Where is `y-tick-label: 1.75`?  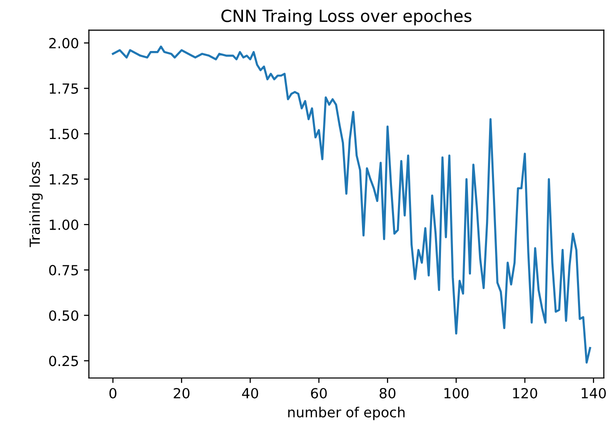 y-tick-label: 1.75 is located at coordinates (64, 89).